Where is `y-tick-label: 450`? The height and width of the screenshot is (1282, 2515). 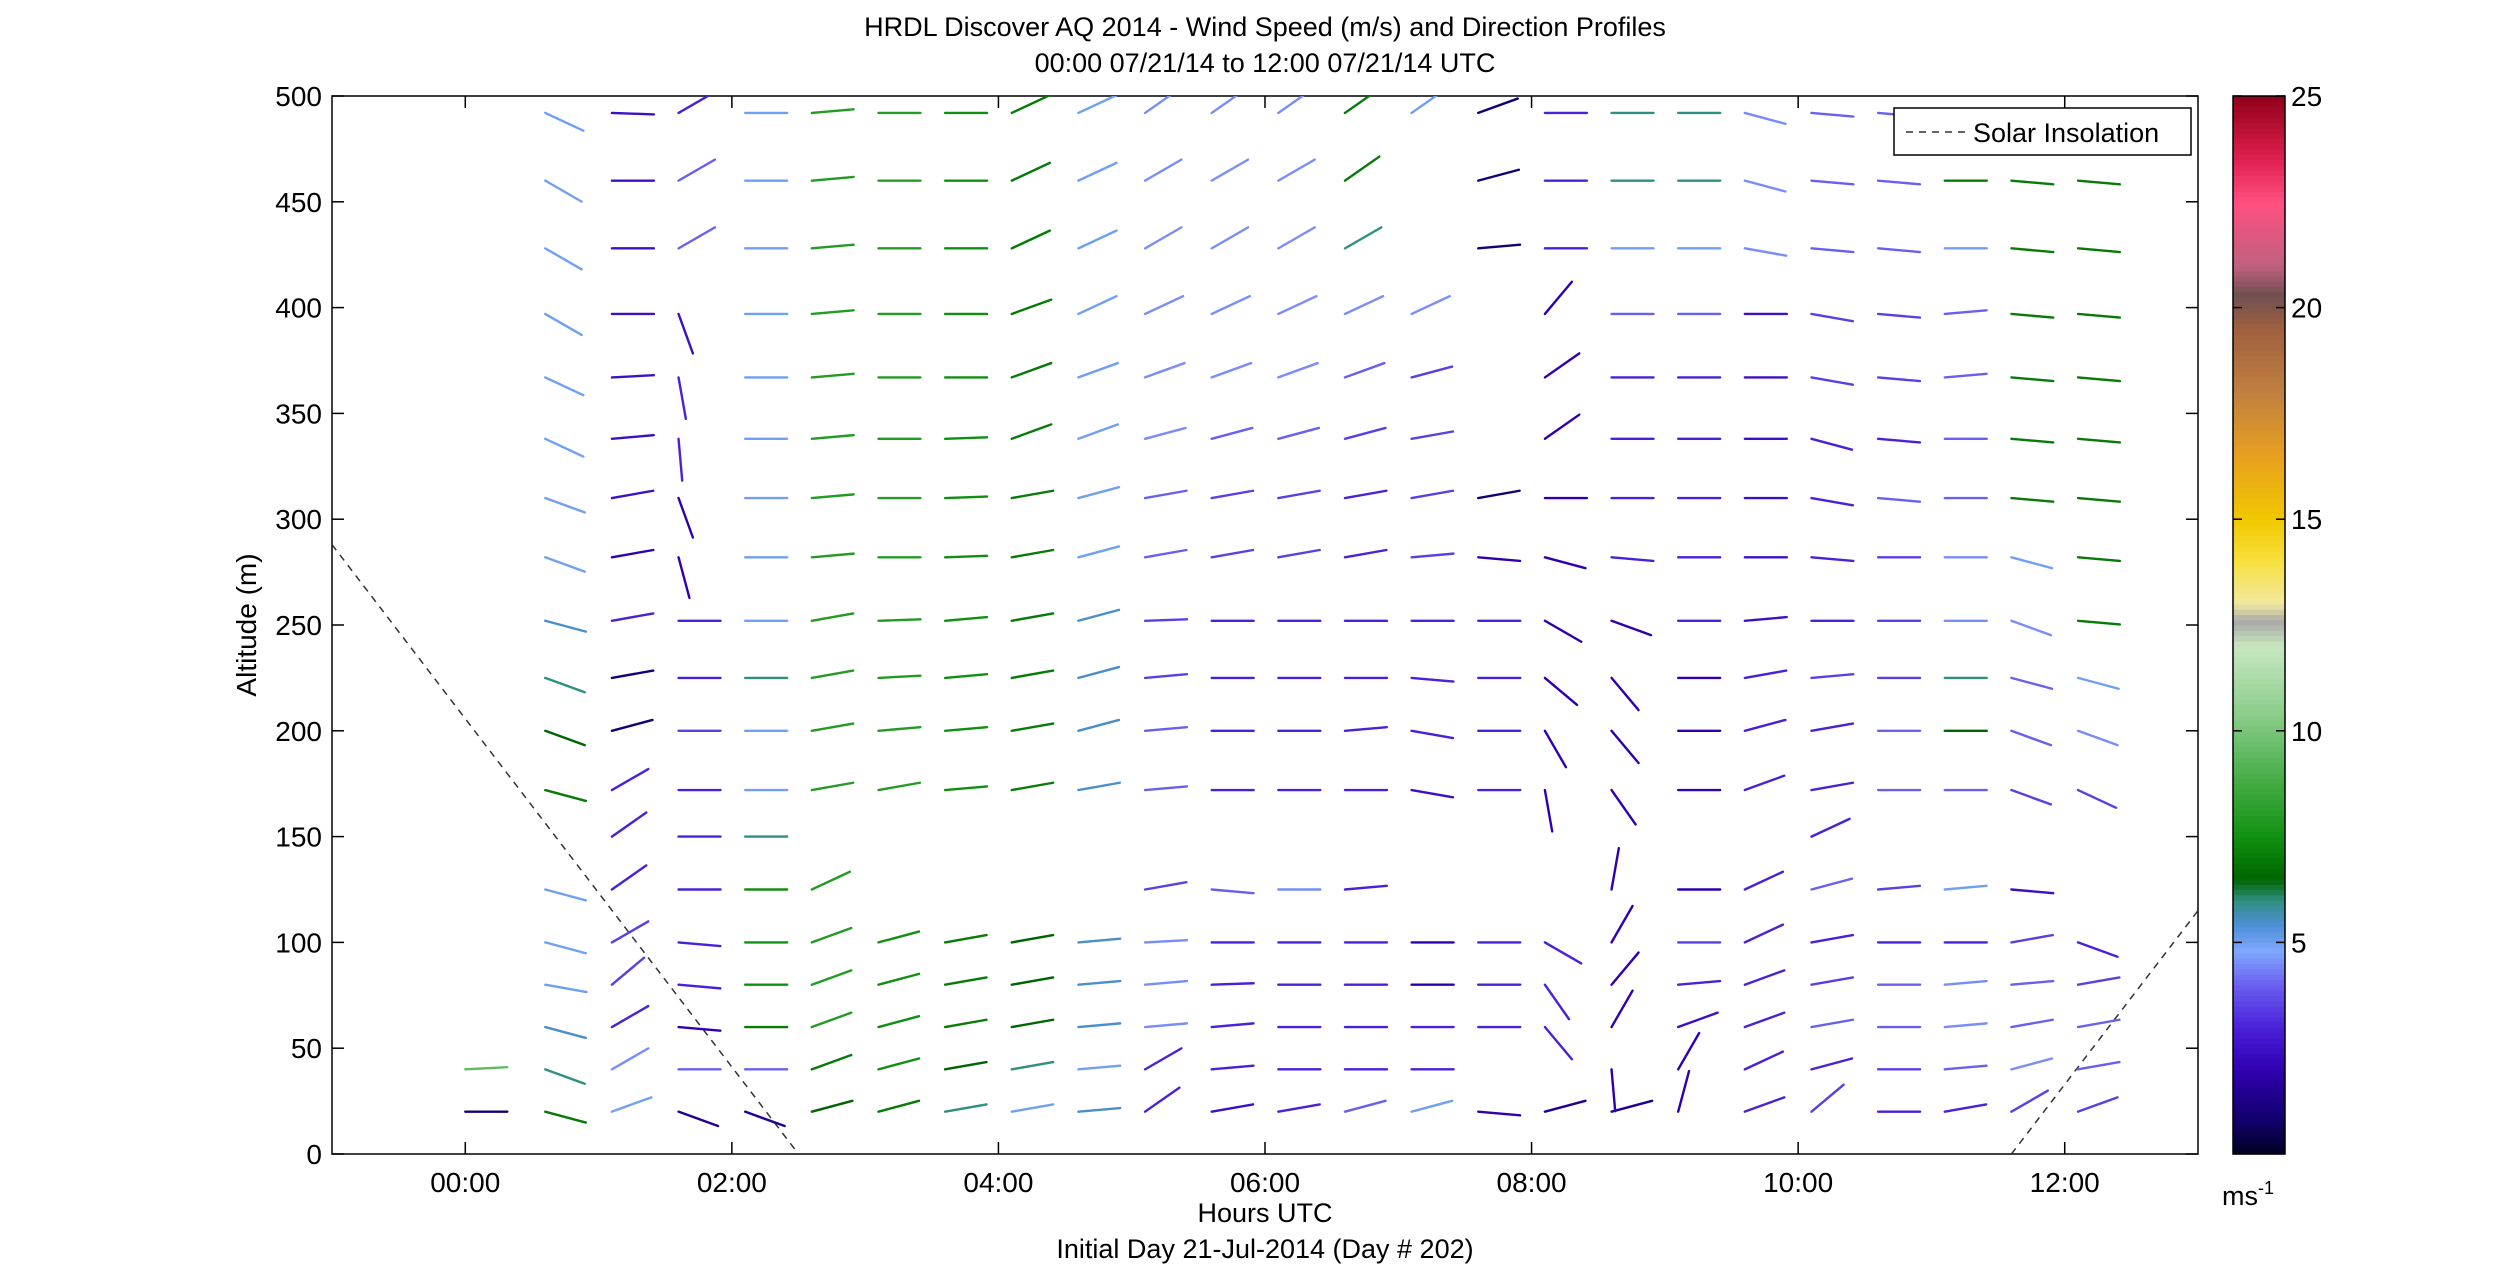 y-tick-label: 450 is located at coordinates (298, 202).